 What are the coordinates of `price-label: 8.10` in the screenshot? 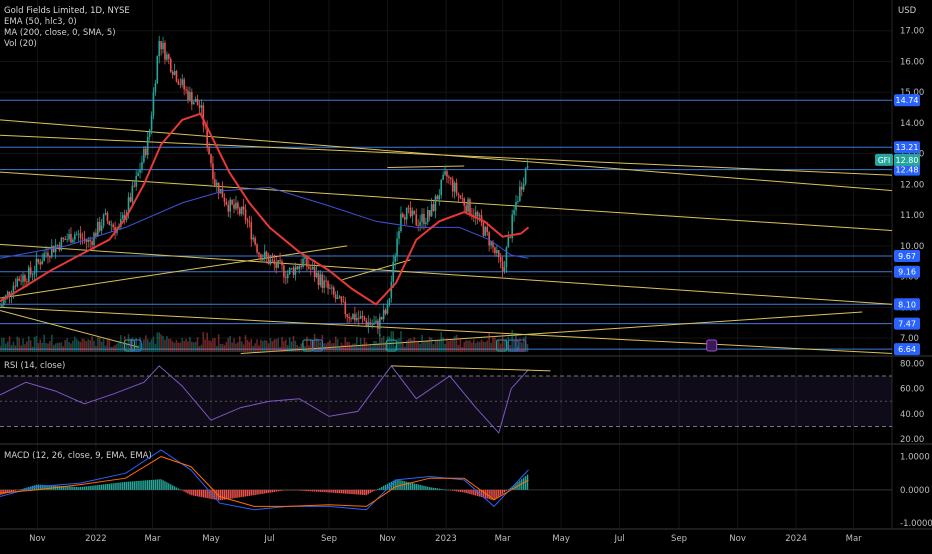 It's located at (907, 304).